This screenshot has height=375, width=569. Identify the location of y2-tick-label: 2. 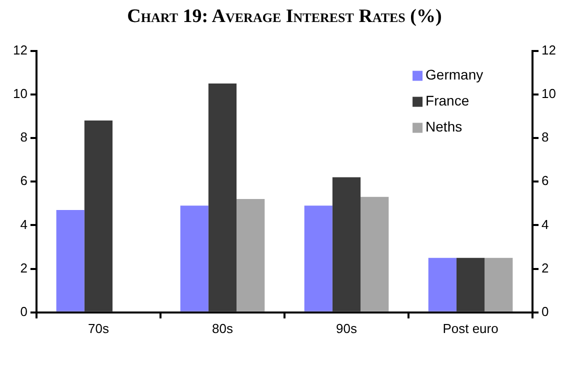
(545, 268).